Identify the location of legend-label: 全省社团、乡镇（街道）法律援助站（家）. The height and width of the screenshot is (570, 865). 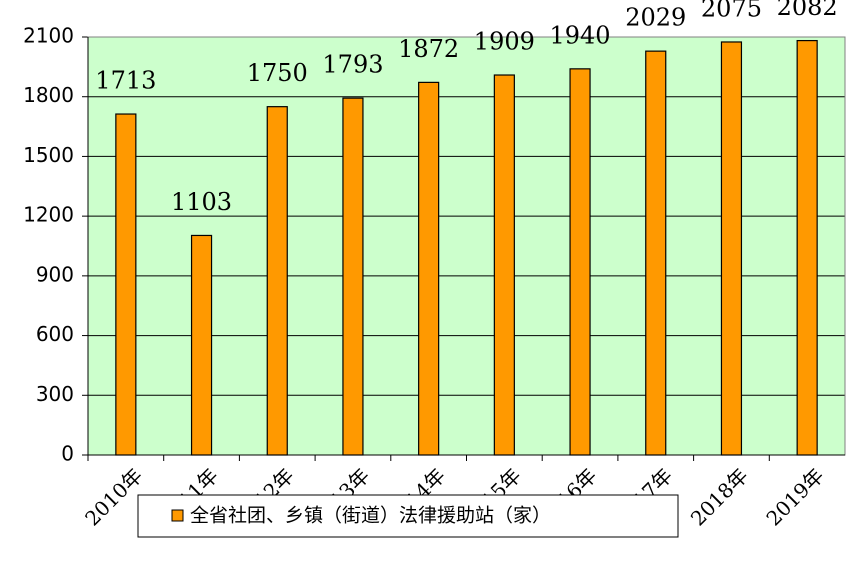
(370, 516).